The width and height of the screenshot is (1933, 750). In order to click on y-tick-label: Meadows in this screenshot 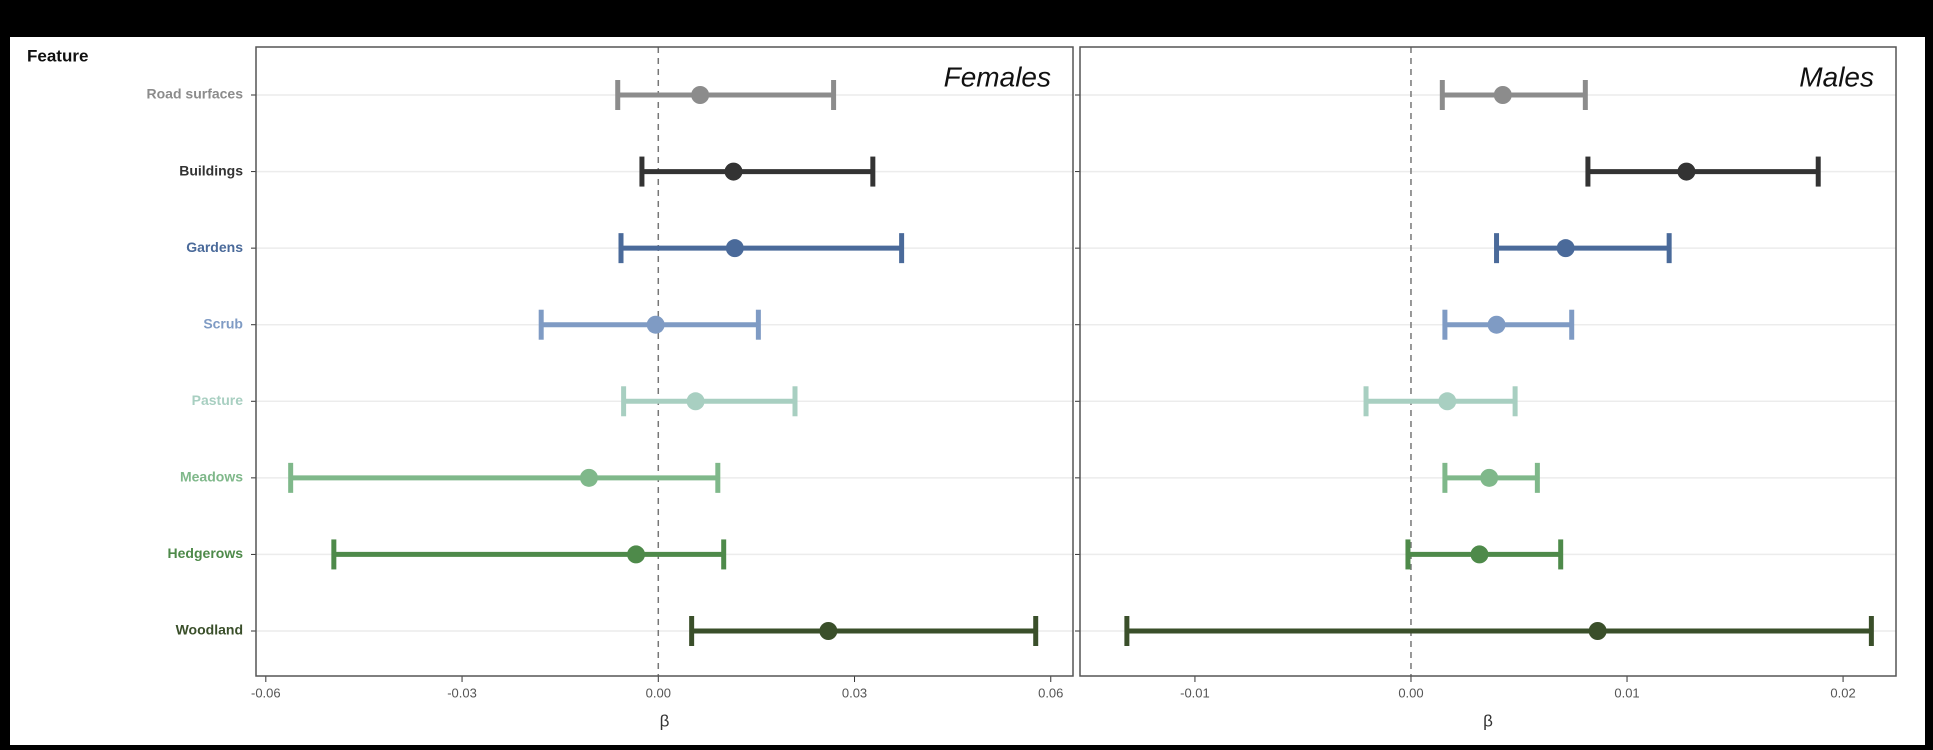, I will do `click(211, 477)`.